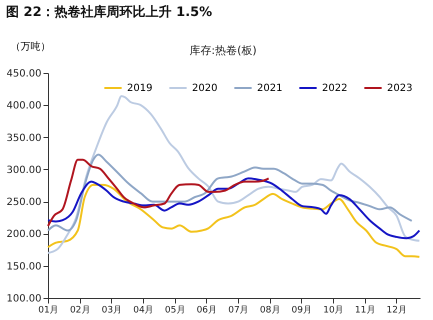 The height and width of the screenshot is (320, 433). What do you see at coordinates (24, 74) in the screenshot?
I see `y-tick-label: 450.00` at bounding box center [24, 74].